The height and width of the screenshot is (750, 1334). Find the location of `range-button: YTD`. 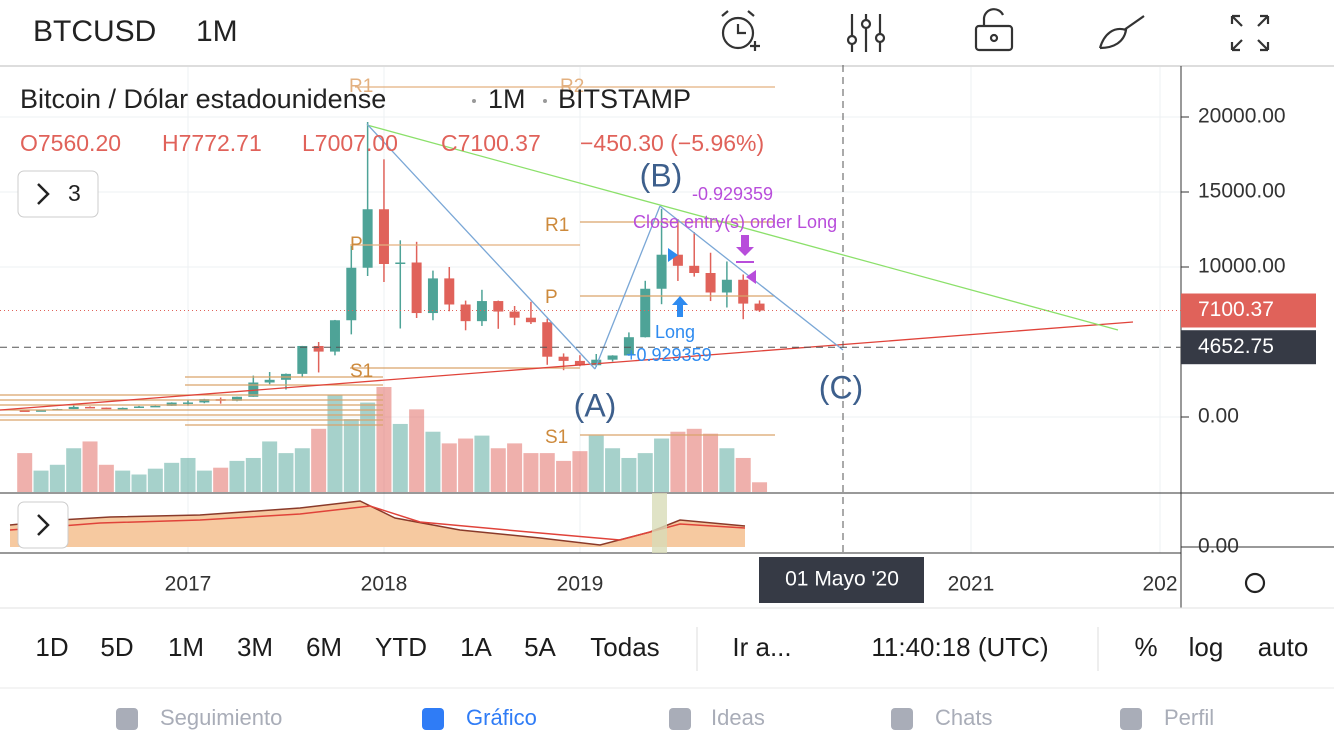

range-button: YTD is located at coordinates (401, 647).